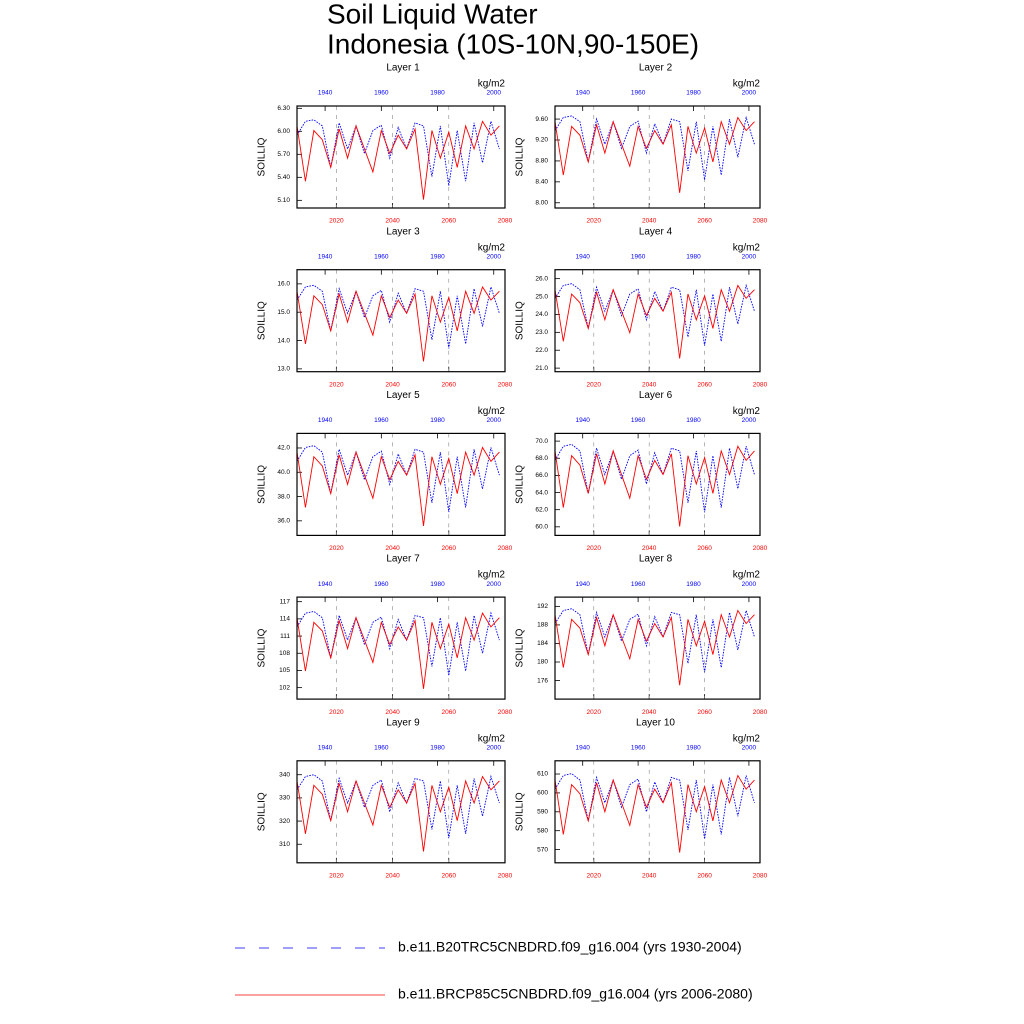 This screenshot has height=1024, width=1024. I want to click on panel-title: Layer 2, so click(656, 68).